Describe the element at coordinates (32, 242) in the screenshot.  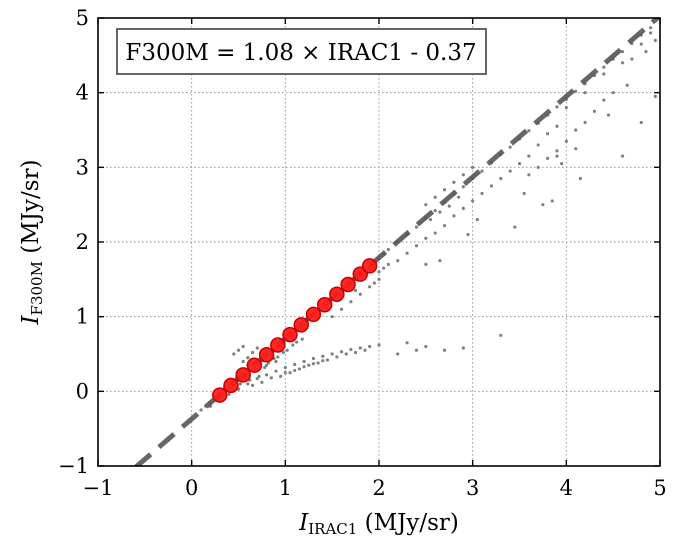
I see `y-axis-title: IF300M (MJy/sr)` at that location.